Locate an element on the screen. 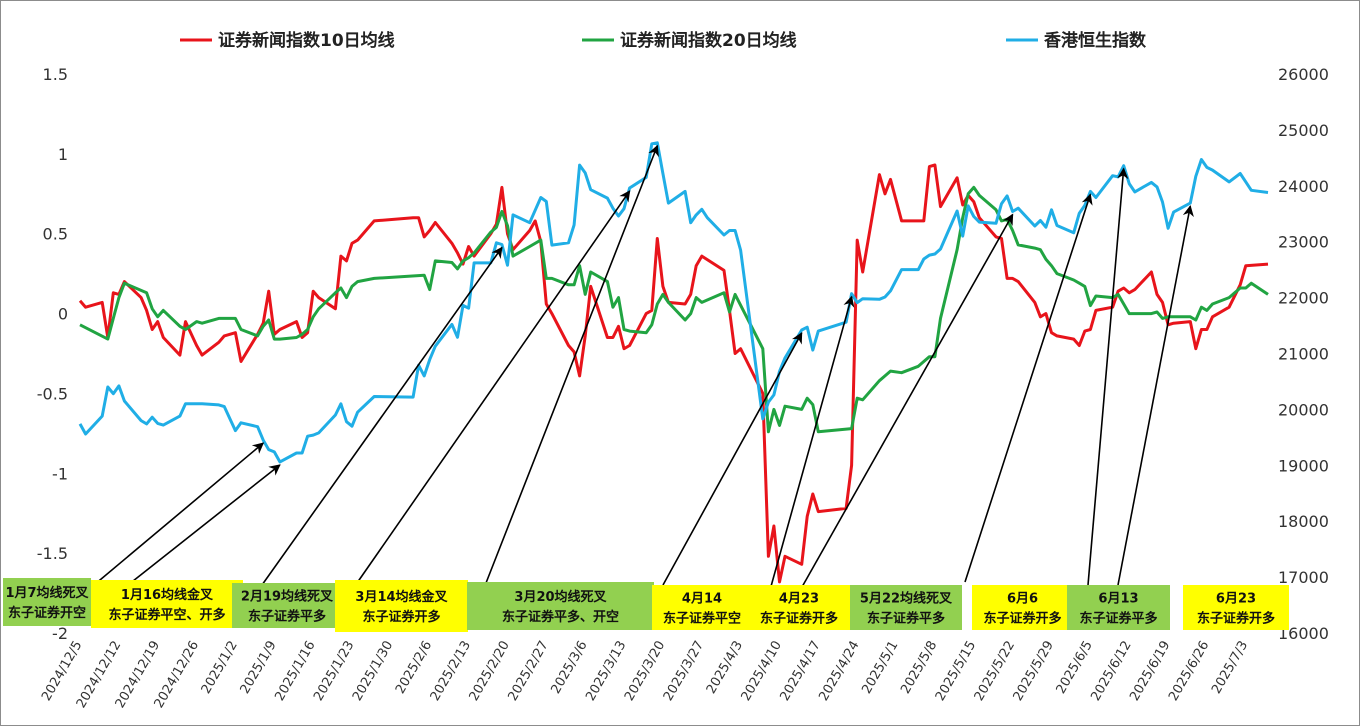 The width and height of the screenshot is (1360, 726). y-right-tick-label: 24000 is located at coordinates (1303, 186).